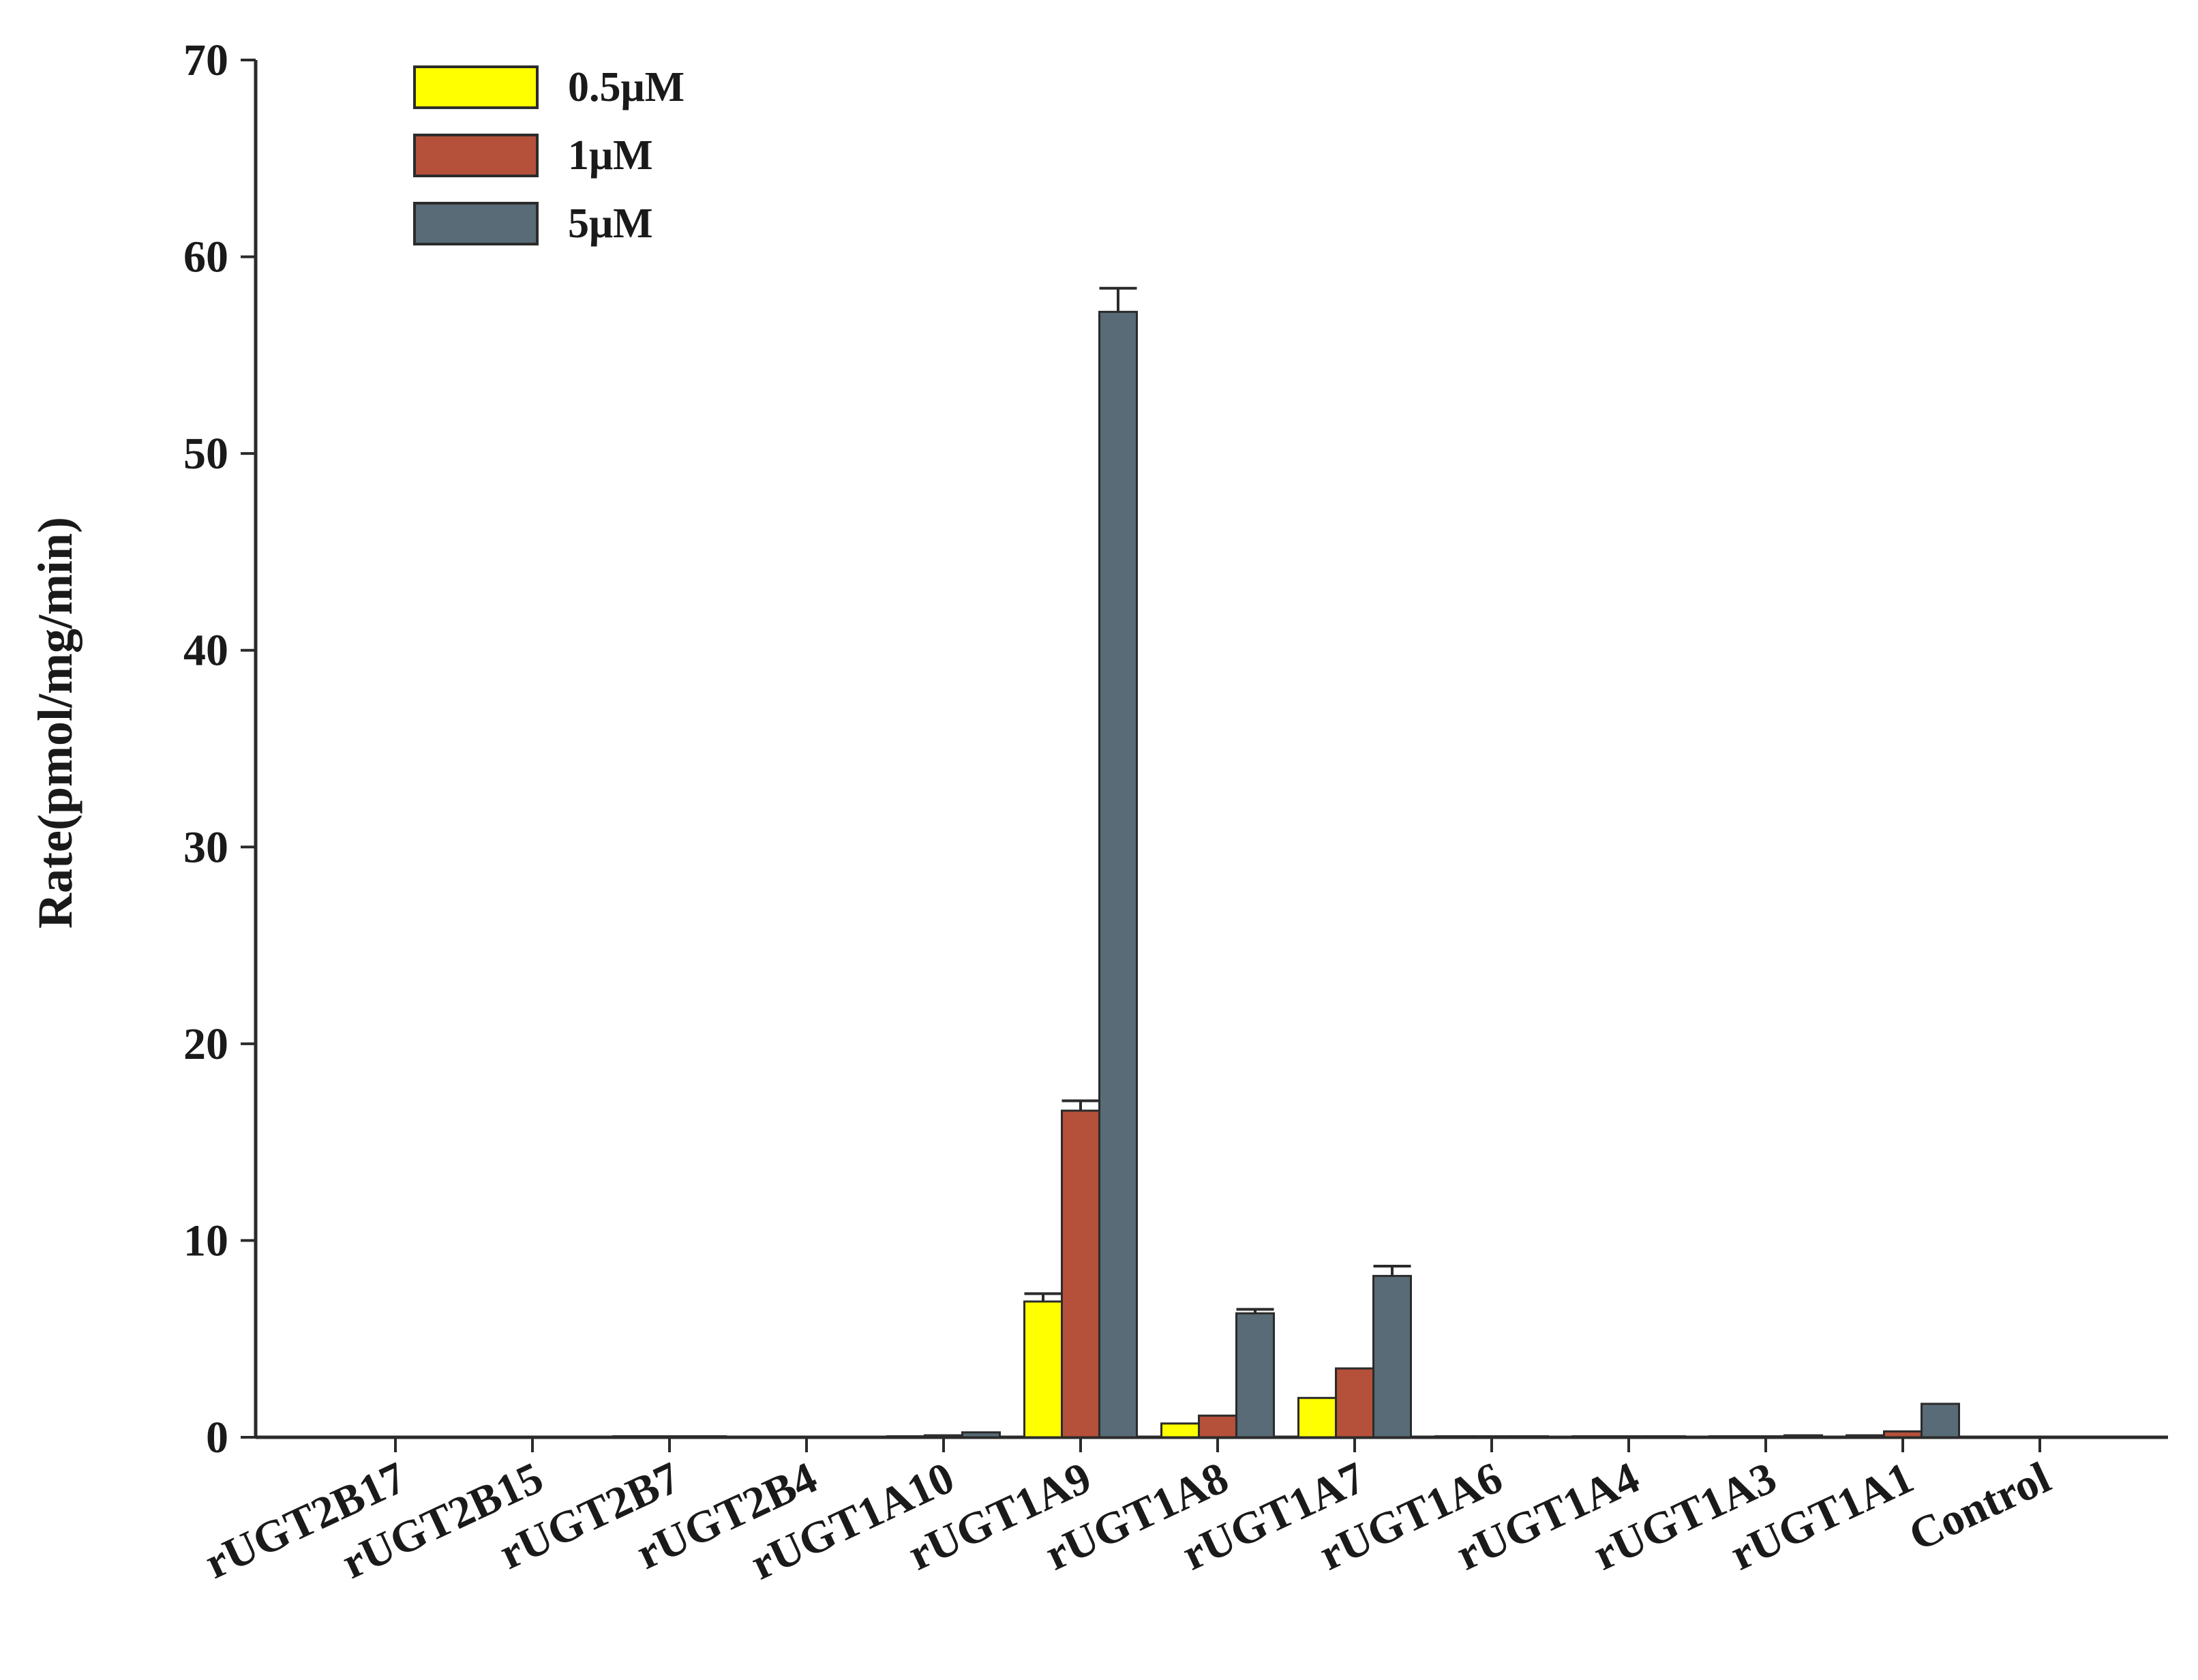 The image size is (2198, 1680). Describe the element at coordinates (610, 223) in the screenshot. I see `legend-label-2: 5μM` at that location.